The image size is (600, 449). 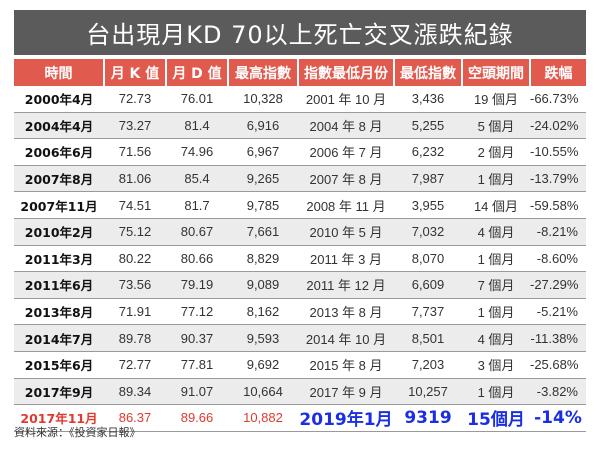 I want to click on cell-low-month: 2011 年 3 月, so click(x=346, y=259).